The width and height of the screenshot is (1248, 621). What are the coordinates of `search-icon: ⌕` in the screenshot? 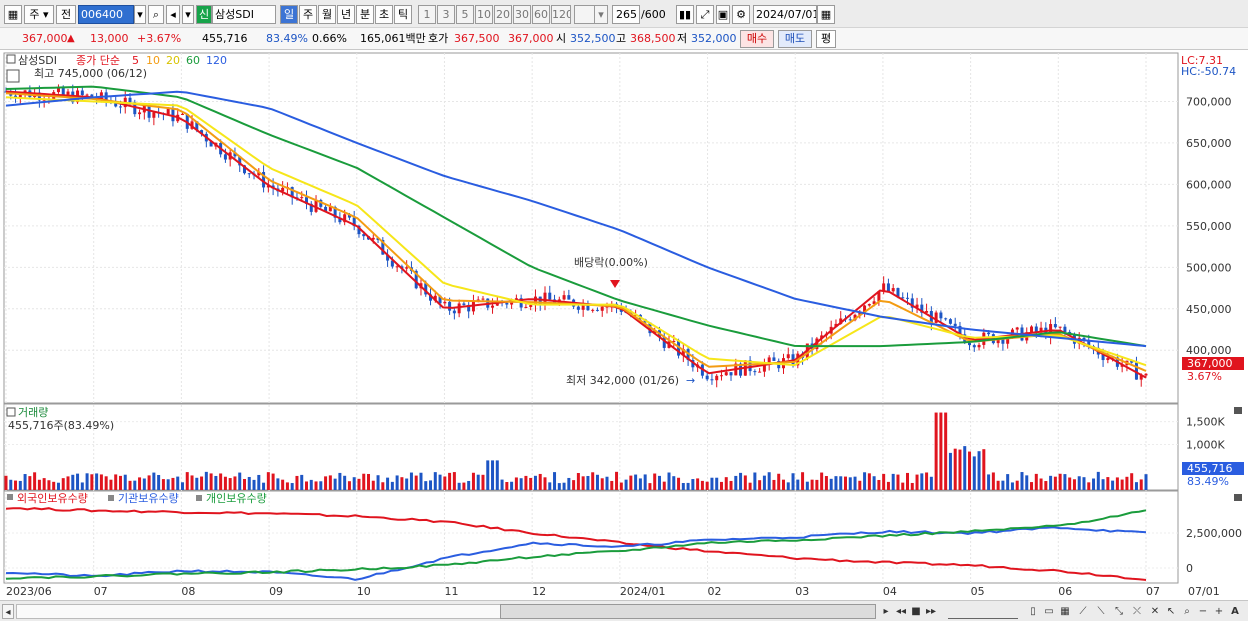 It's located at (156, 14).